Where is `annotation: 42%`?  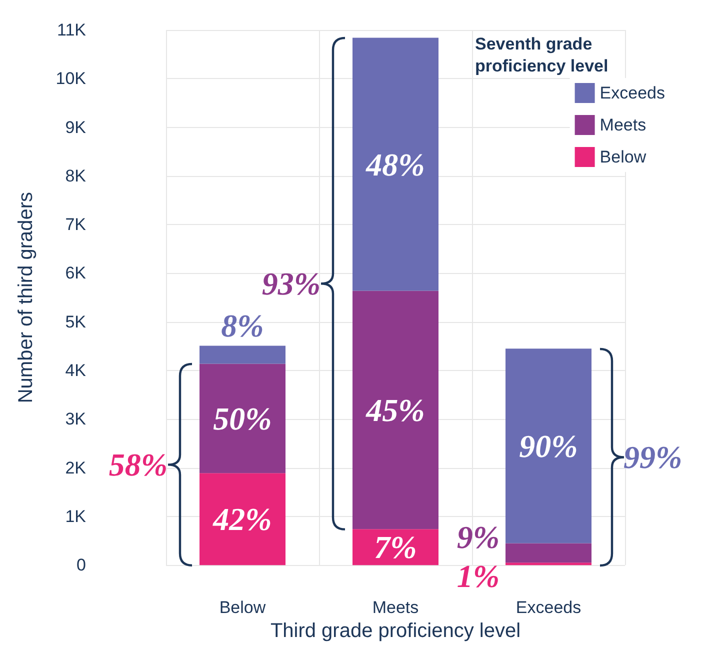 annotation: 42% is located at coordinates (242, 519).